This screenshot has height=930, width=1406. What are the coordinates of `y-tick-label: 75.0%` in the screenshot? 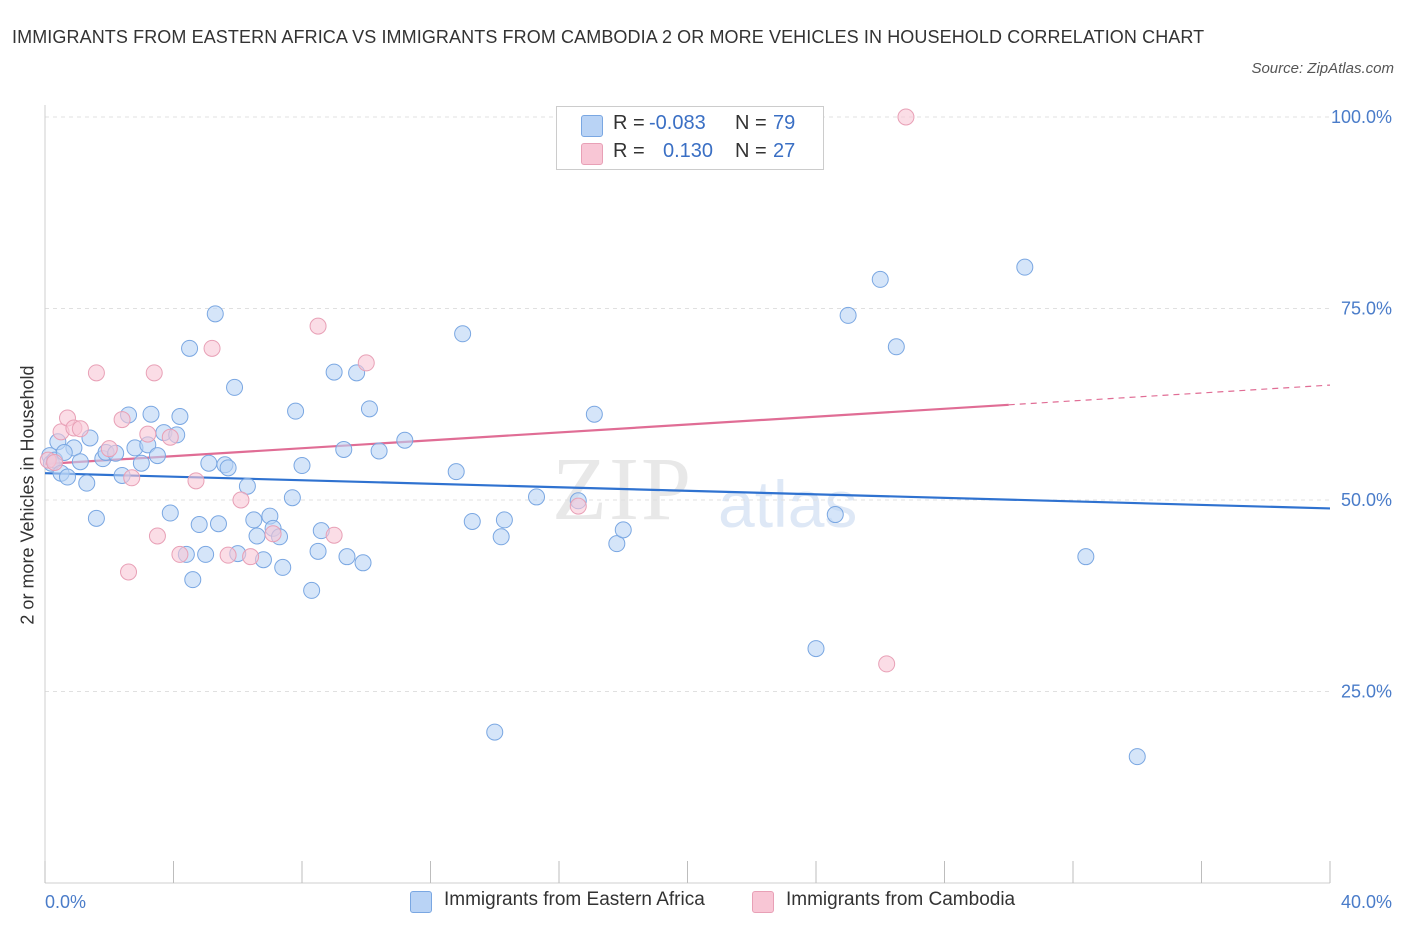 It's located at (1366, 309).